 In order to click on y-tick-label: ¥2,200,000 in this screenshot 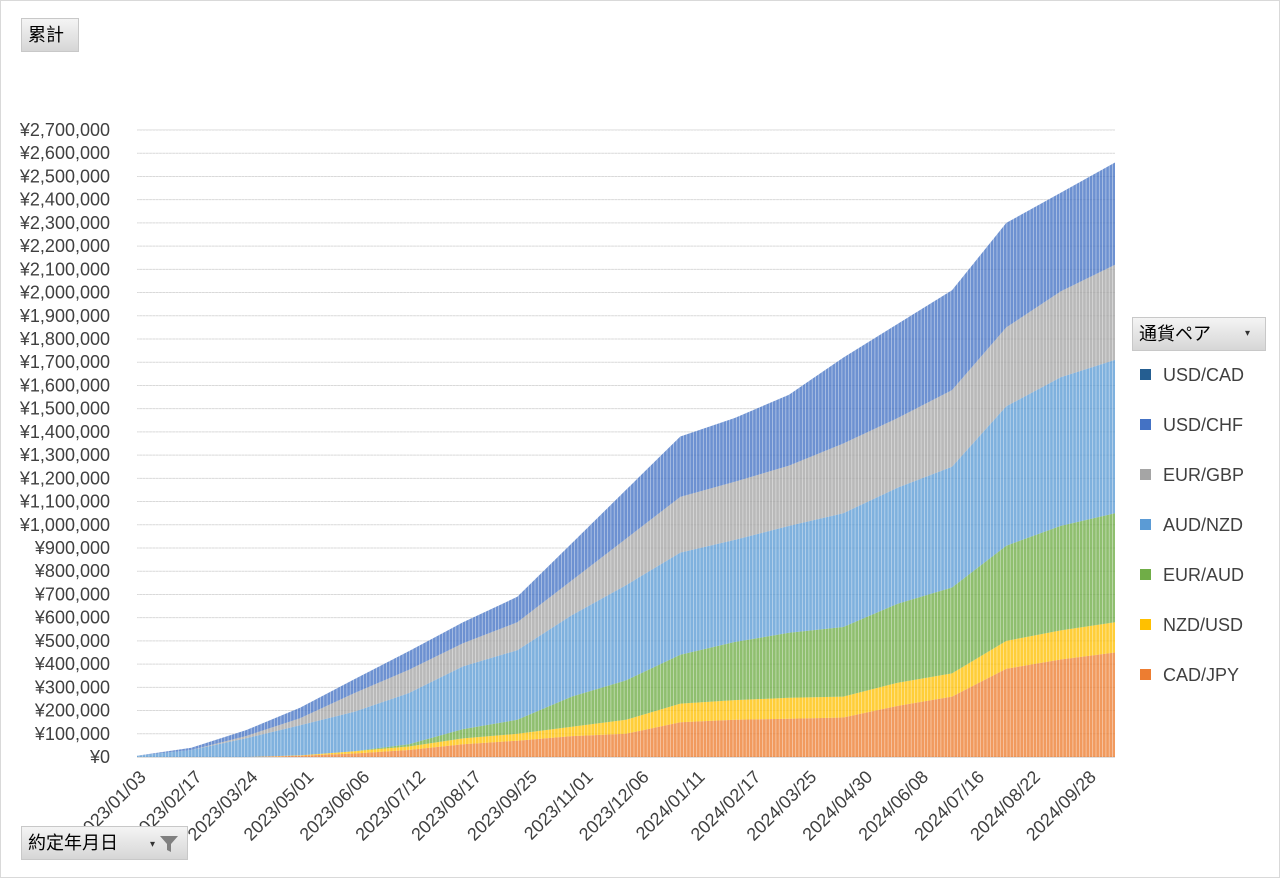, I will do `click(64, 246)`.